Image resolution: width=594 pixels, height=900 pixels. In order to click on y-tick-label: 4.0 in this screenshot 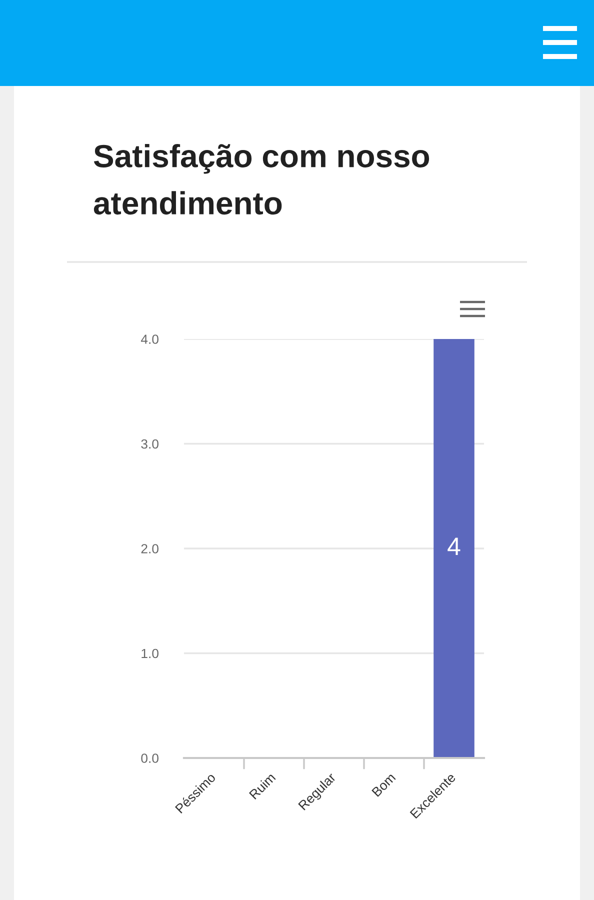, I will do `click(149, 339)`.